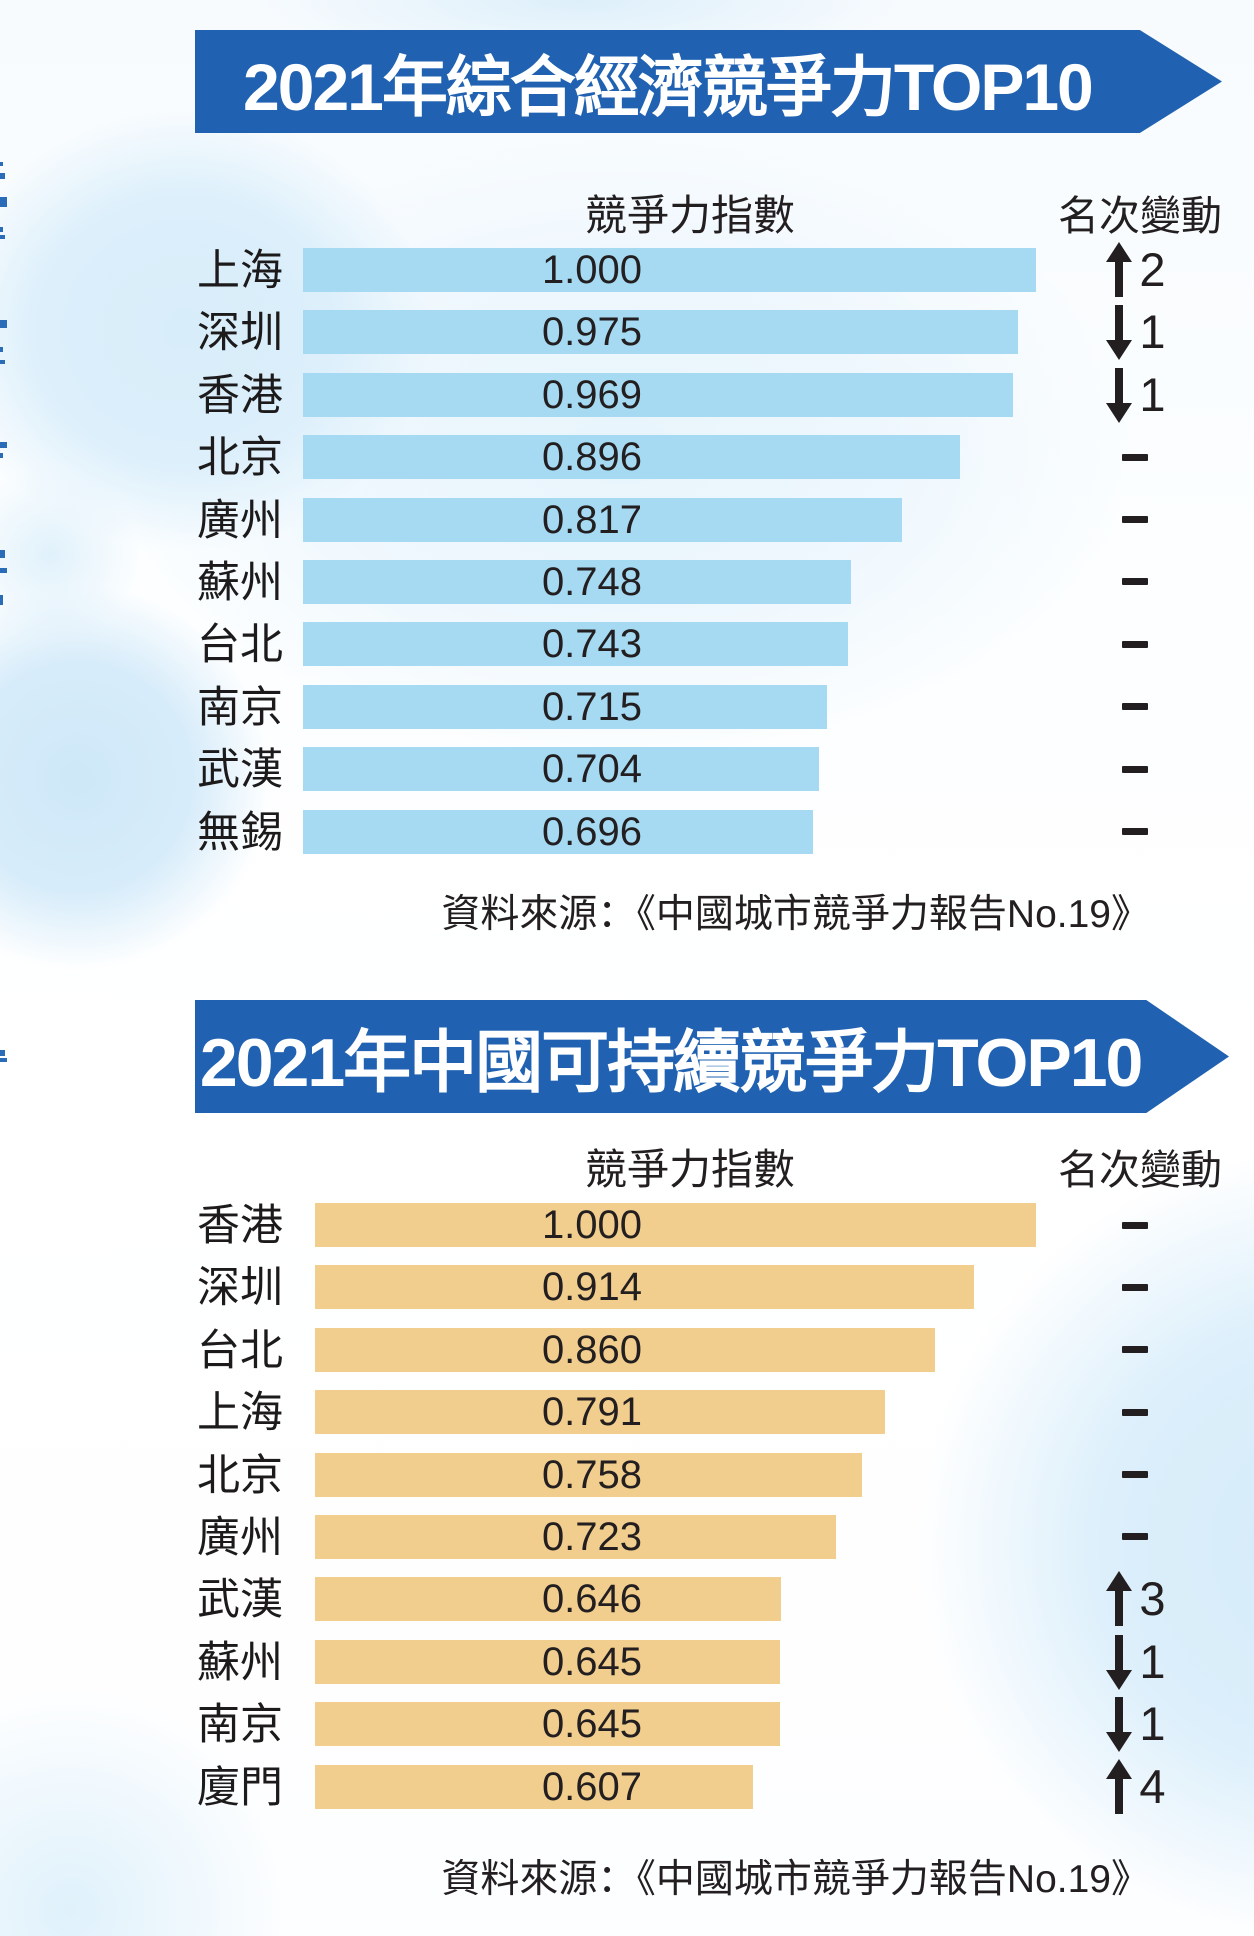 Image resolution: width=1254 pixels, height=1936 pixels. Describe the element at coordinates (592, 1412) in the screenshot. I see `bar-value: 0.791` at that location.